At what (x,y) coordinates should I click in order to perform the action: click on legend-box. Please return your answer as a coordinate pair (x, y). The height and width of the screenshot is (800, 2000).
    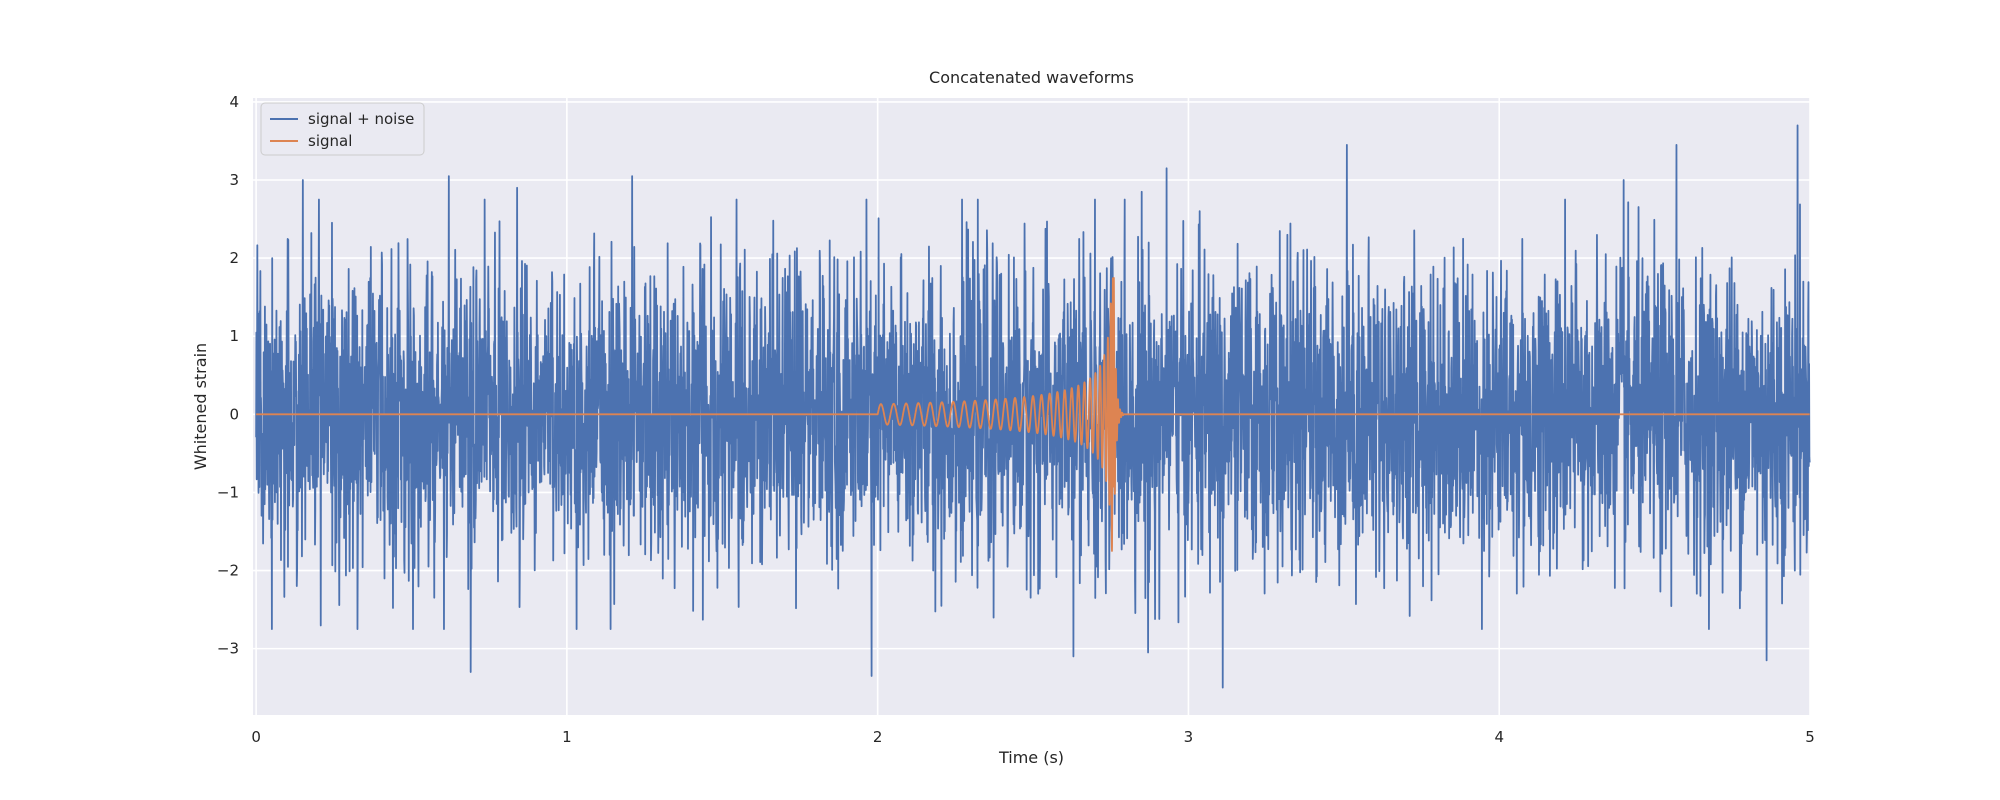
    Looking at the image, I should click on (342, 129).